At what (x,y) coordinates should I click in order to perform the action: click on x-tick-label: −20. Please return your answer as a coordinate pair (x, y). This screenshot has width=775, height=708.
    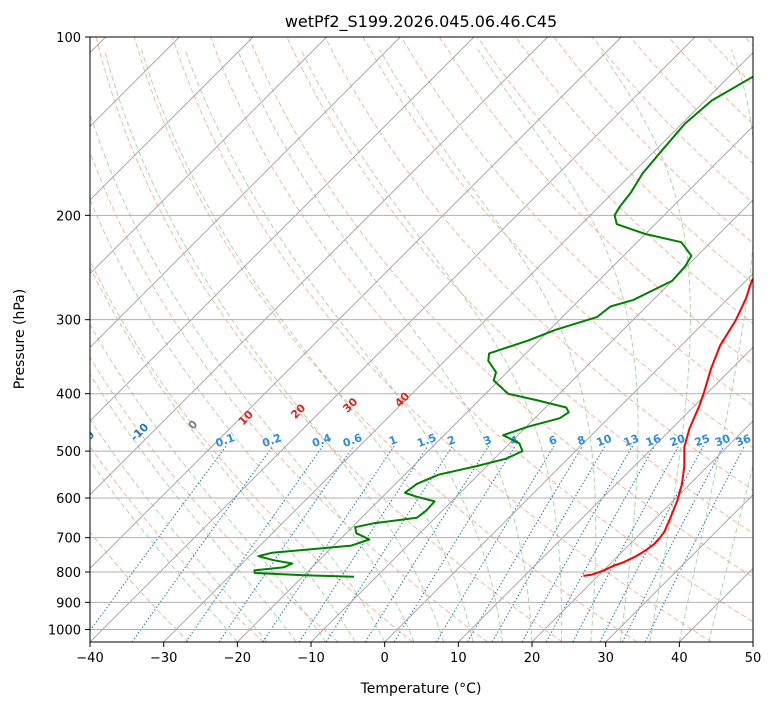
    Looking at the image, I should click on (237, 658).